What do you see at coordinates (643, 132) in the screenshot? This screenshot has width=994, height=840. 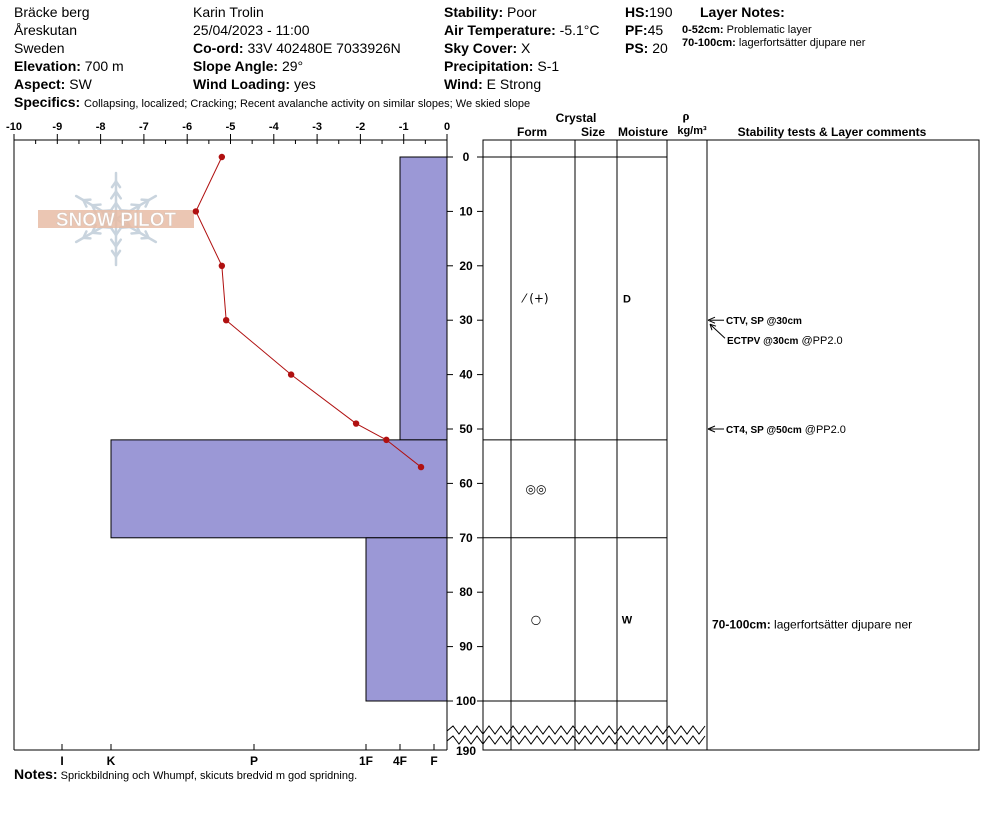 I see `moisture-header: Moisture` at bounding box center [643, 132].